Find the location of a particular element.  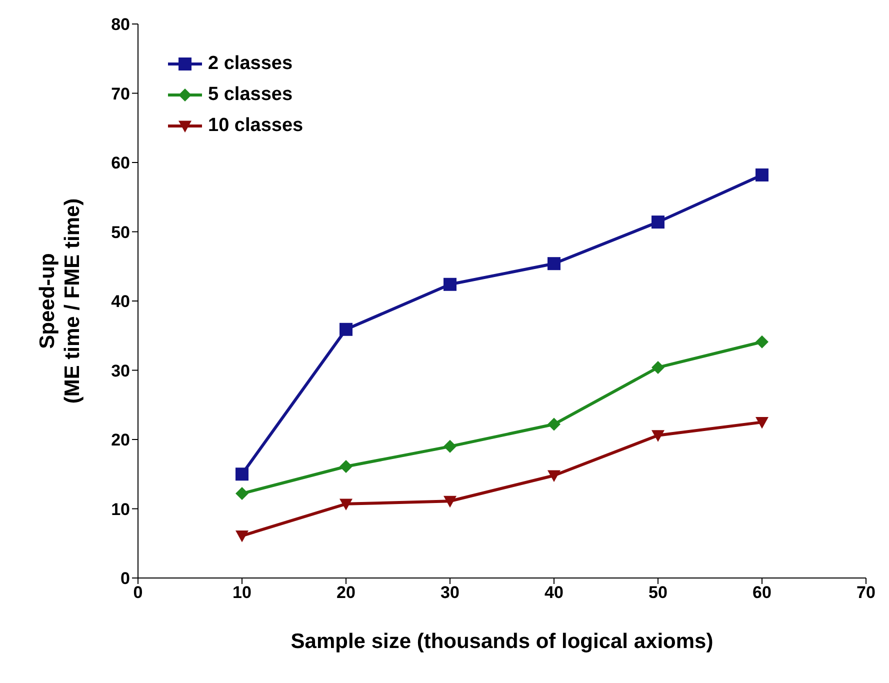

y-tick-label: 80 is located at coordinates (120, 24).